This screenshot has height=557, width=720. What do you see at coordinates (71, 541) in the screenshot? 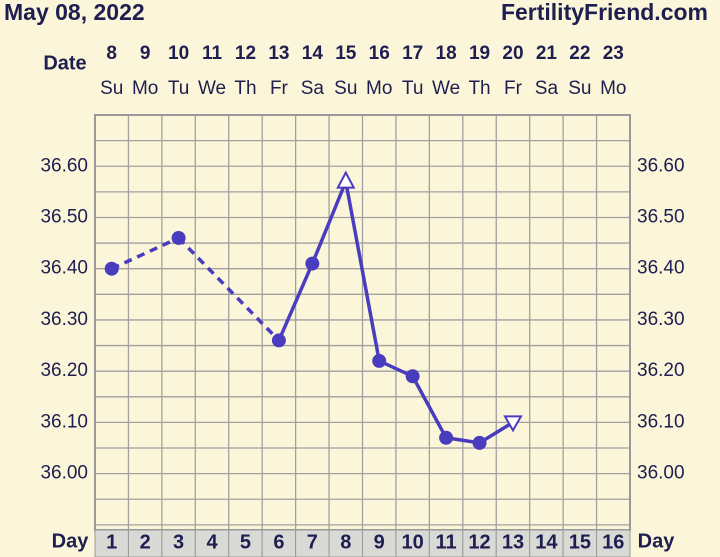
I see `day-label: Day` at bounding box center [71, 541].